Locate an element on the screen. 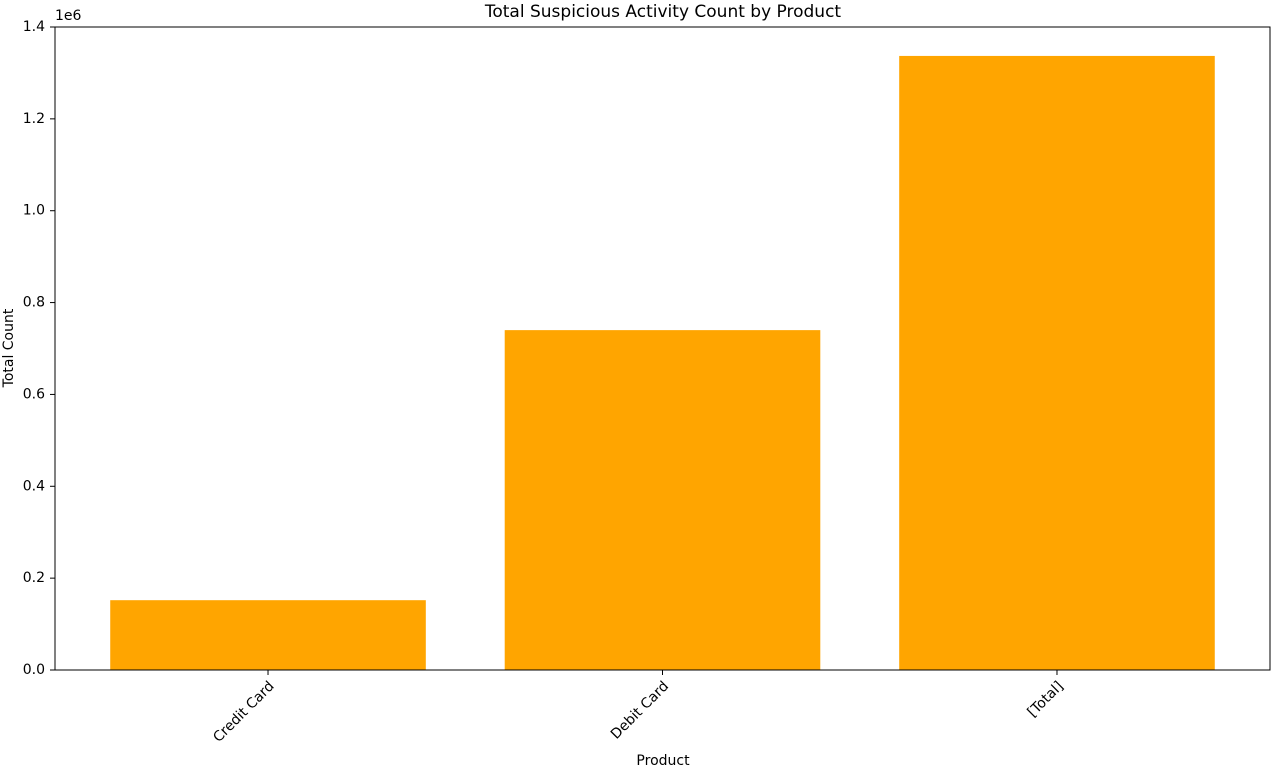 The height and width of the screenshot is (771, 1280). y-tick-label: 0.0 is located at coordinates (34, 670).